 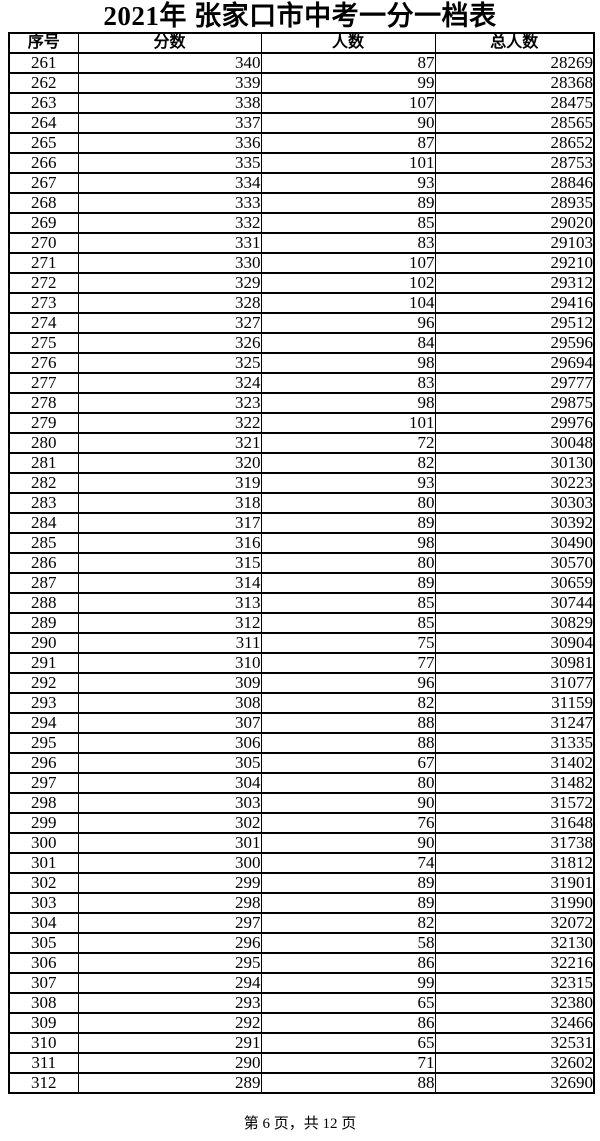 I want to click on cell-count: 67, so click(x=348, y=763).